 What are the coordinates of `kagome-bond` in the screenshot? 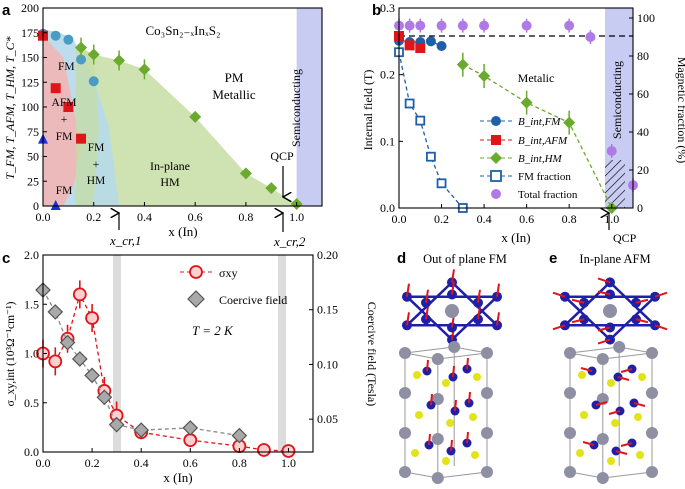 It's located at (610, 303).